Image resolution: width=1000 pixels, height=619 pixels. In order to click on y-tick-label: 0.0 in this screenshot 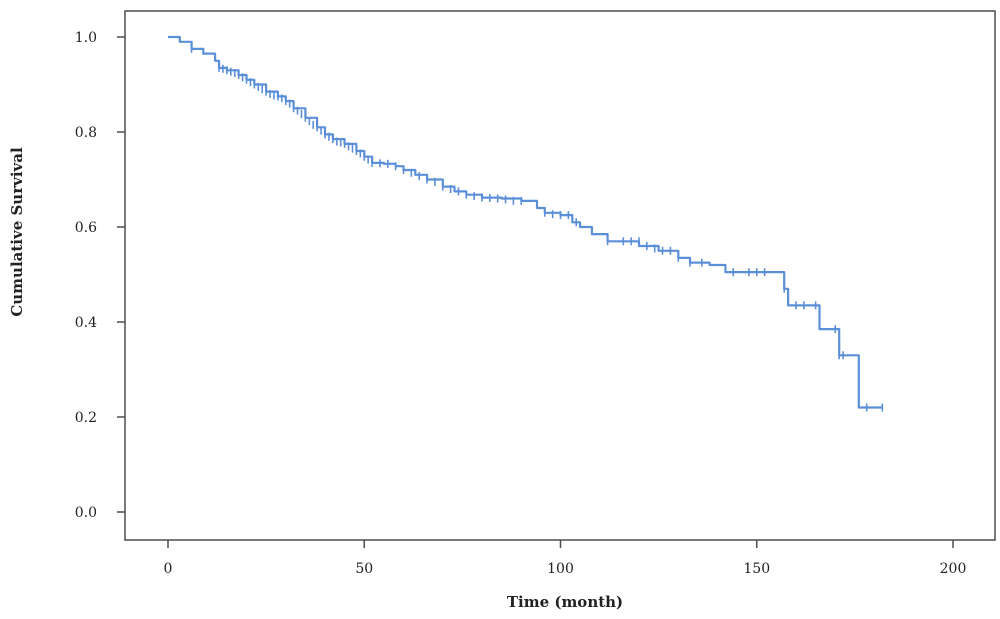, I will do `click(86, 513)`.